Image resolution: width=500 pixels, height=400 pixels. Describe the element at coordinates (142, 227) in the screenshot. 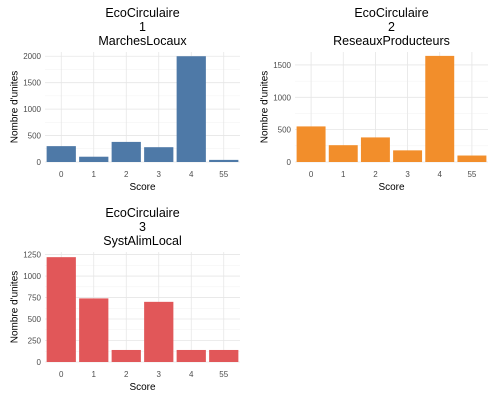

I see `chart-title-line: 3` at that location.